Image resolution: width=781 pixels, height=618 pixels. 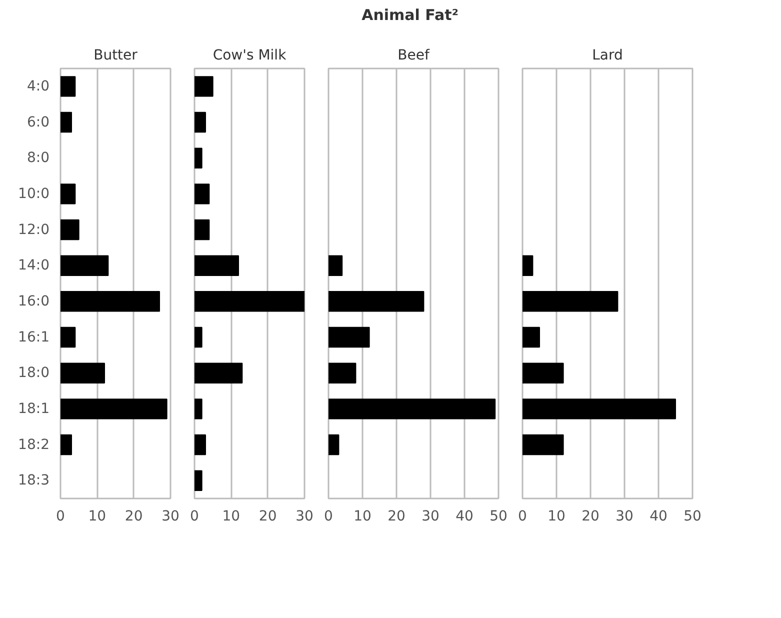 I want to click on chart-title: Cow's Milk, so click(x=250, y=56).